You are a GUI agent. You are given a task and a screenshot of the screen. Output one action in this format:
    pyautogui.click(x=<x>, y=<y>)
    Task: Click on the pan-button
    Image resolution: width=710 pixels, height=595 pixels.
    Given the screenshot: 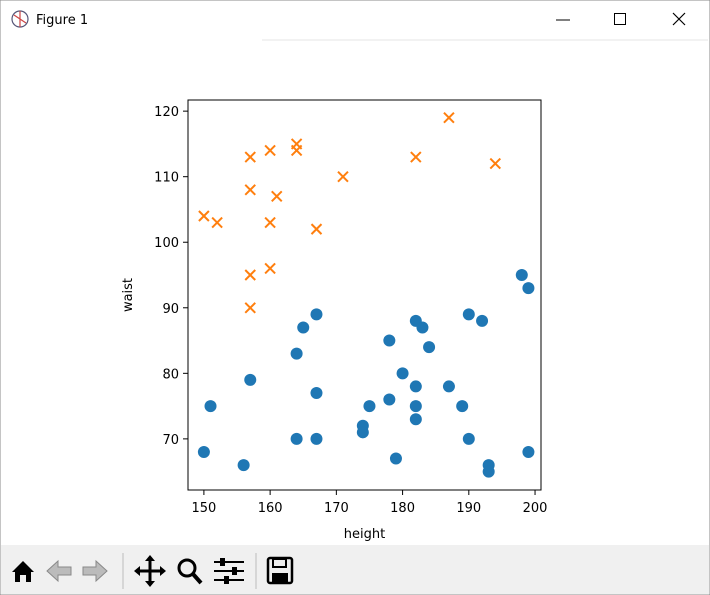 What is the action you would take?
    pyautogui.click(x=150, y=571)
    